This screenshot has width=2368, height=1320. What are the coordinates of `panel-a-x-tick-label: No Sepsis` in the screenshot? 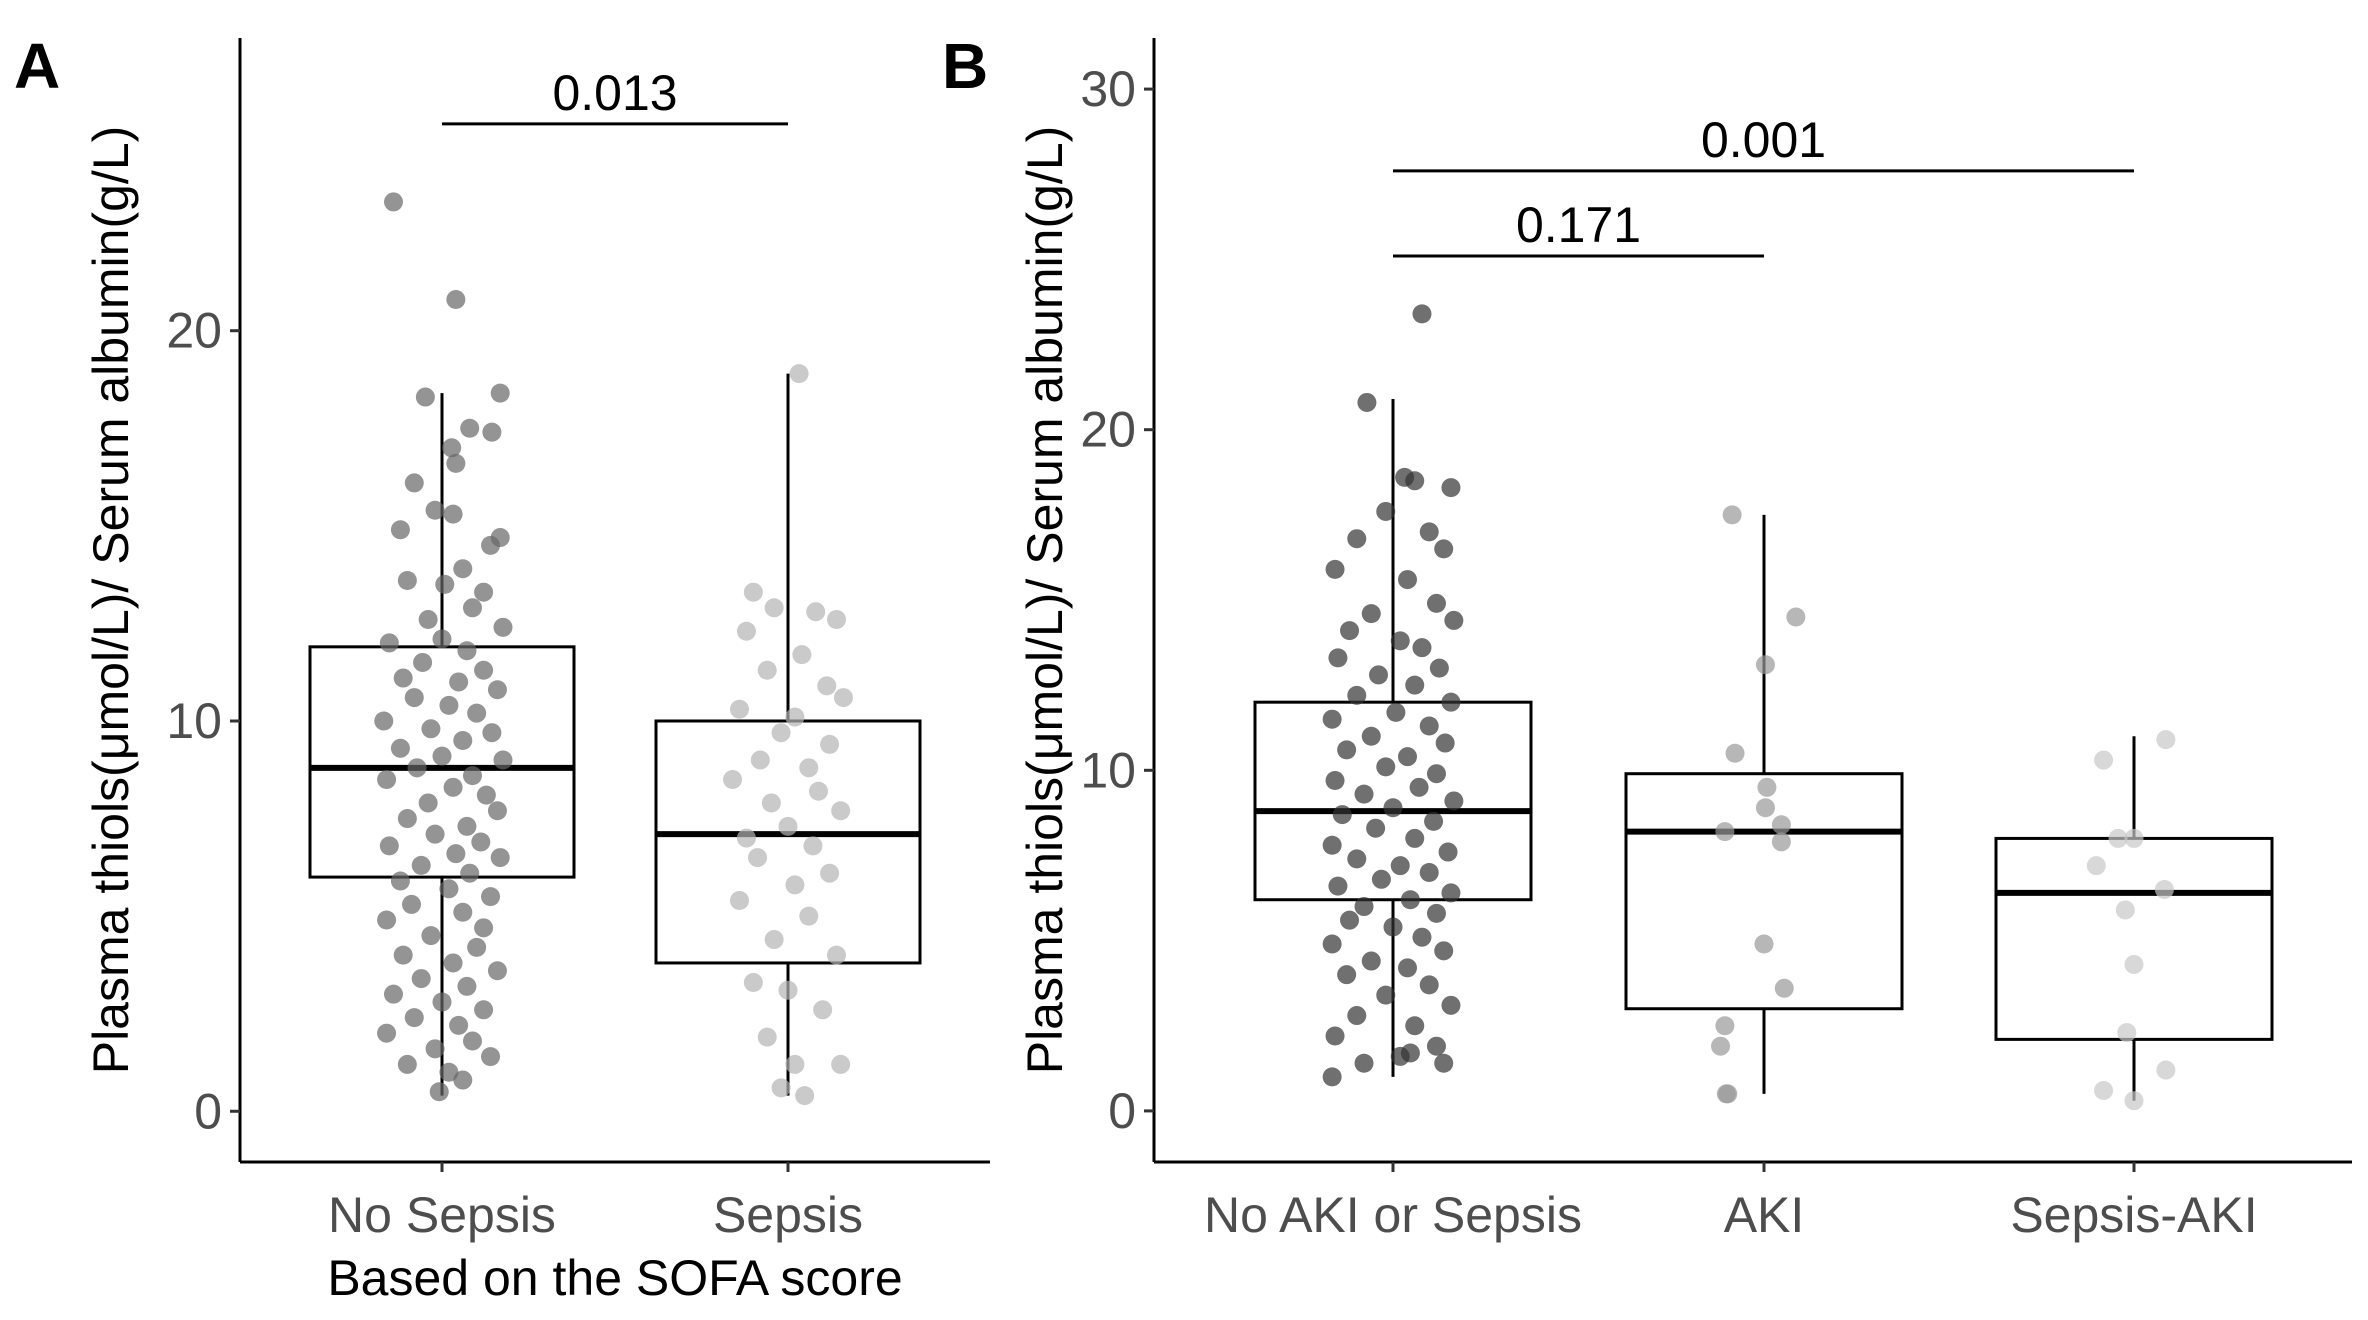 It's located at (442, 1215).